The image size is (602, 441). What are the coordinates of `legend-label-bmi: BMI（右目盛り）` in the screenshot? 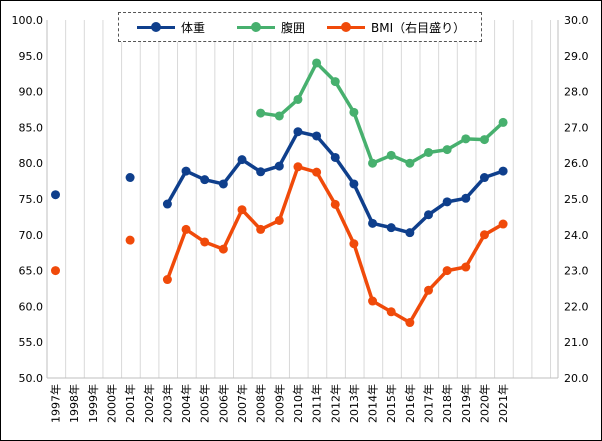 It's located at (418, 27).